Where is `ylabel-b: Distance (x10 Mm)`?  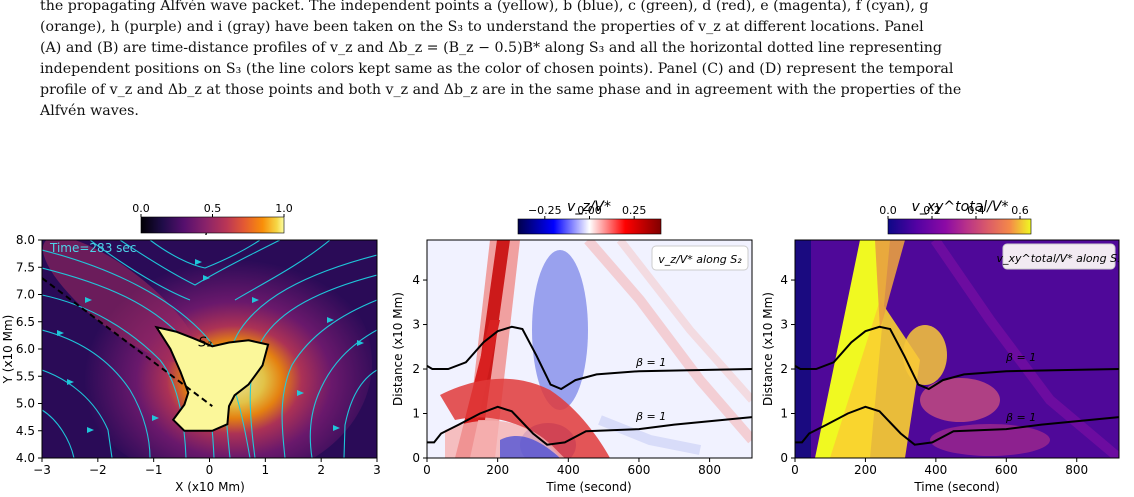
ylabel-b: Distance (x10 Mm) is located at coordinates (398, 349).